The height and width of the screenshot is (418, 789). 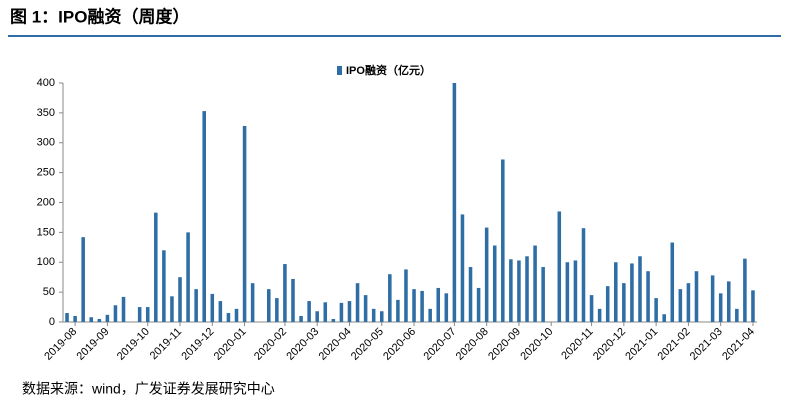 What do you see at coordinates (472, 344) in the screenshot?
I see `x-tick-label: 2020-08` at bounding box center [472, 344].